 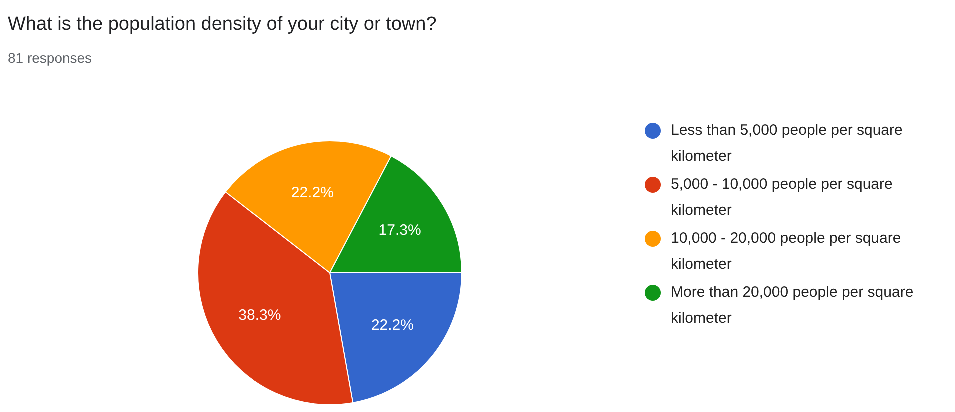 I want to click on legend-label: Less than 5,000 people per square kilometer, so click(x=787, y=144).